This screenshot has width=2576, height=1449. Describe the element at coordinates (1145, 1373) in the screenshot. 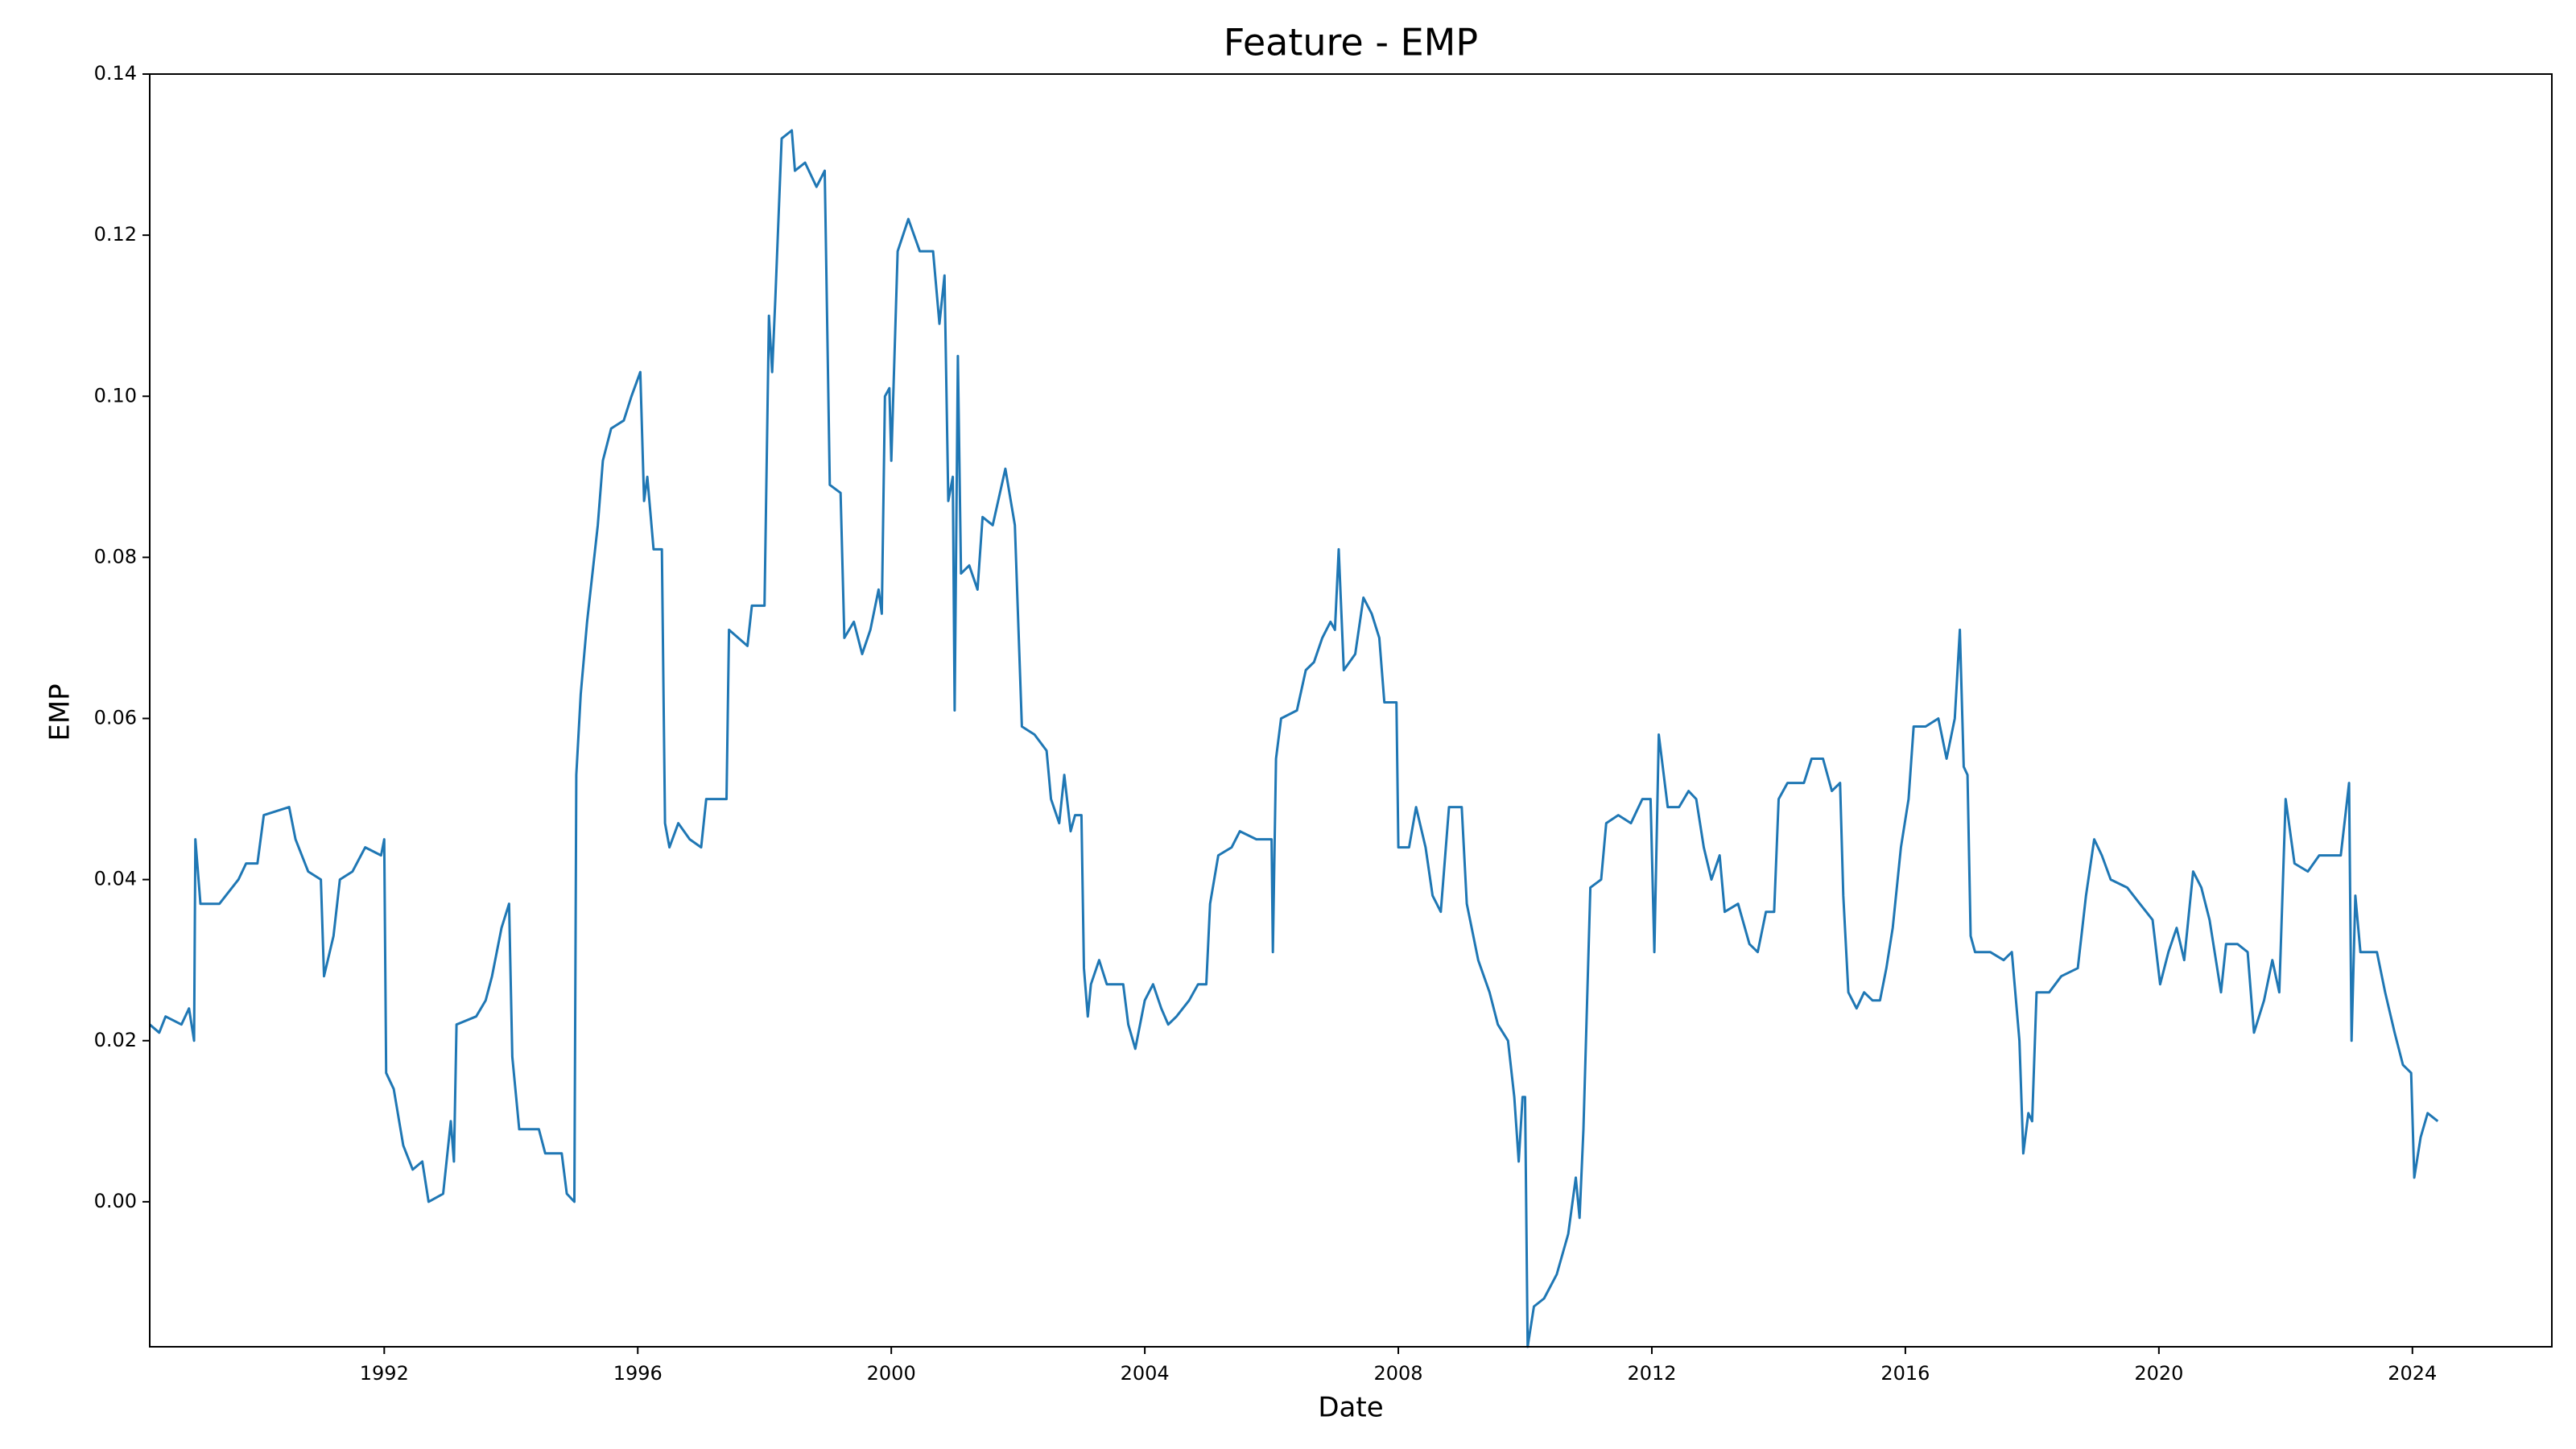

I see `x-tick-label: 2004` at that location.